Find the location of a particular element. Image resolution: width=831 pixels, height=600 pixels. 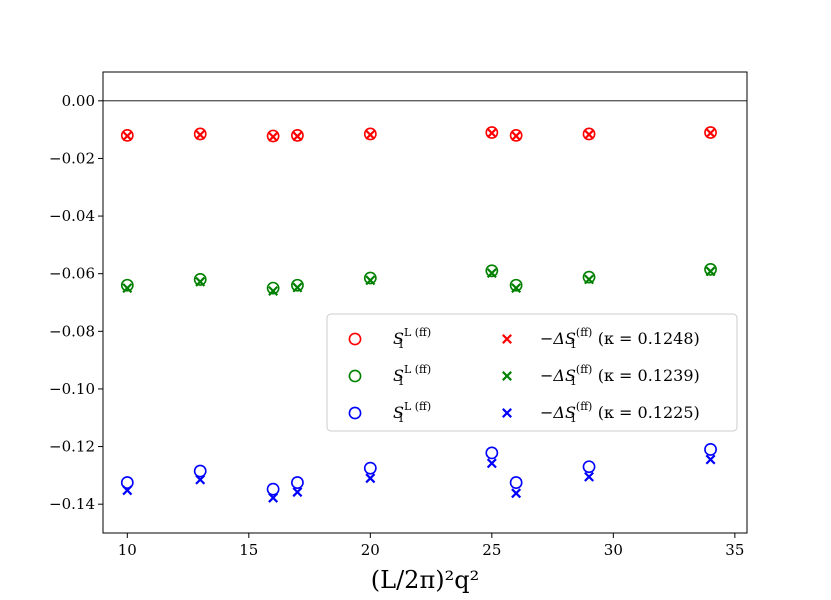

x-axis-title: (L/2π)²q² is located at coordinates (425, 580).